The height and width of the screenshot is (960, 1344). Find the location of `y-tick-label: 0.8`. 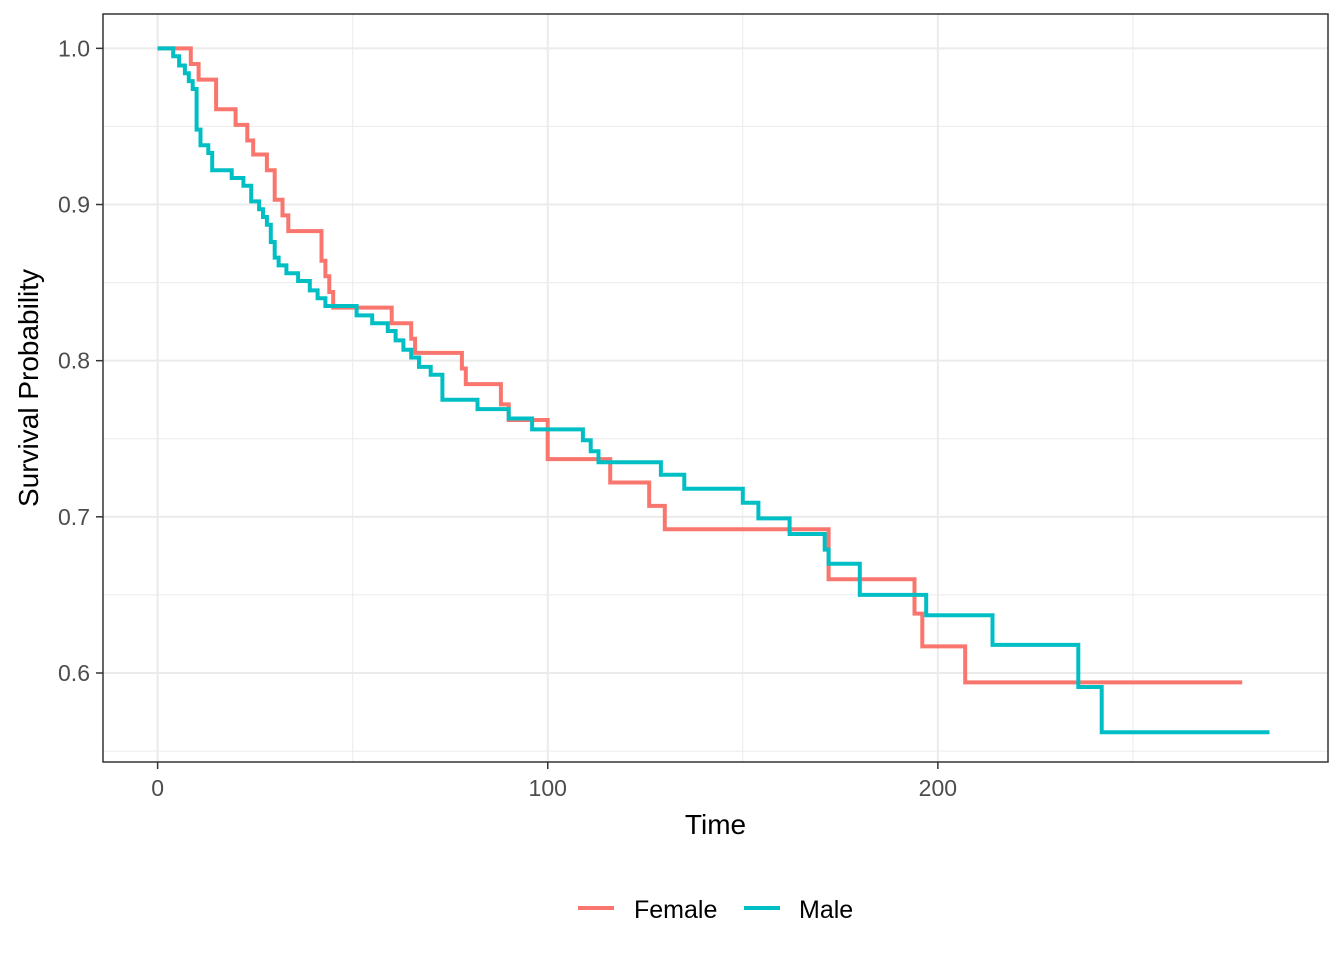

y-tick-label: 0.8 is located at coordinates (74, 361).